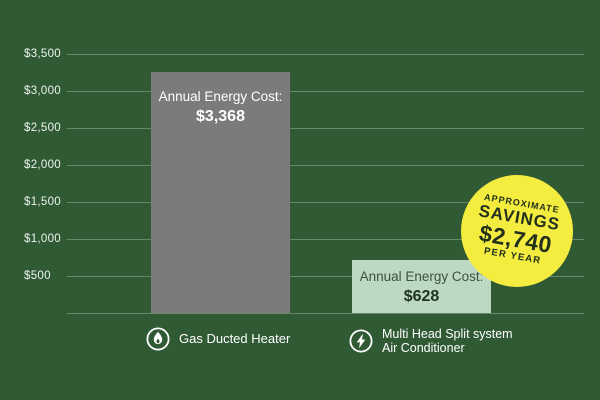  I want to click on gridline-2000, so click(325, 165).